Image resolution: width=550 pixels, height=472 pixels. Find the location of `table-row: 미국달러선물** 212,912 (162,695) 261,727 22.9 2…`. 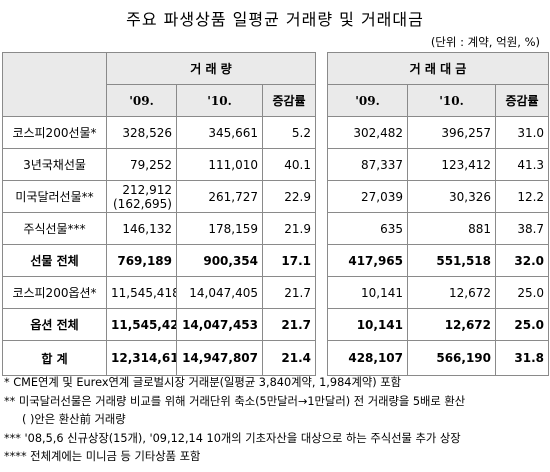

table-row: 미국달러선물** 212,912 (162,695) 261,727 22.9 2… is located at coordinates (276, 196).